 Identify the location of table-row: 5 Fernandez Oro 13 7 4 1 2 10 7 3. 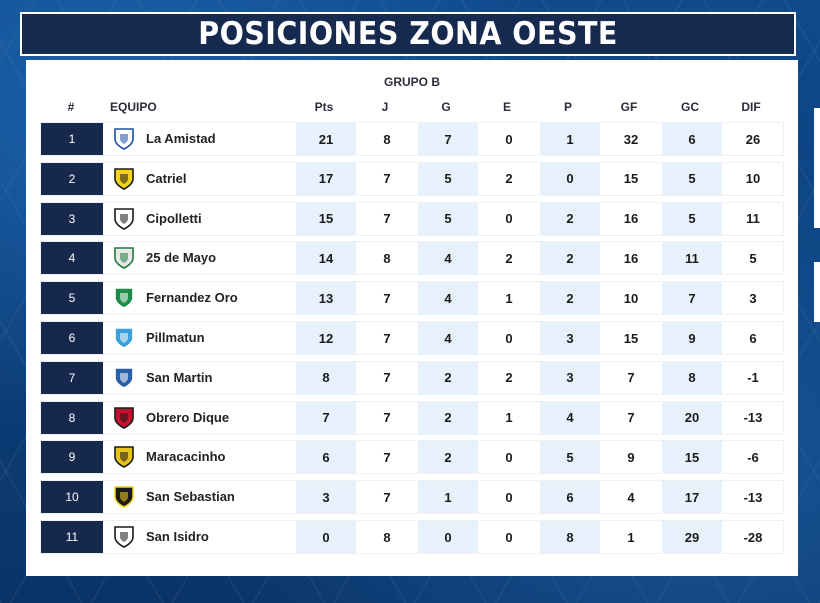
(412, 298).